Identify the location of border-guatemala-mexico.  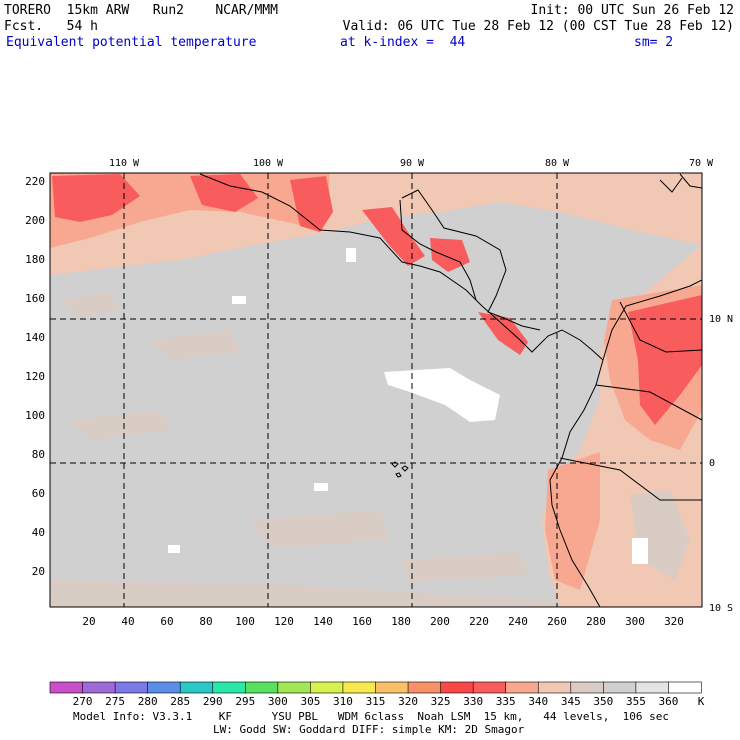
(418, 226).